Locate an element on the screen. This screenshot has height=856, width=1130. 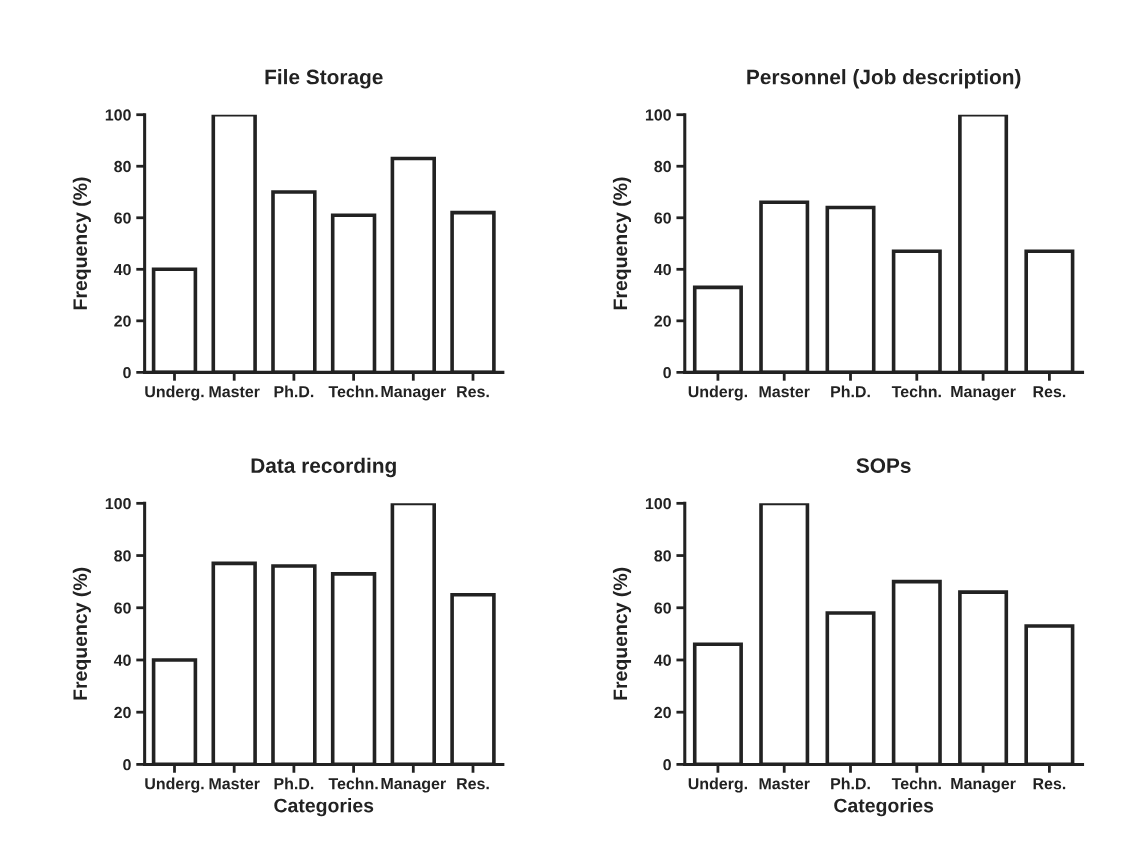
chart-title: File Storage is located at coordinates (324, 79).